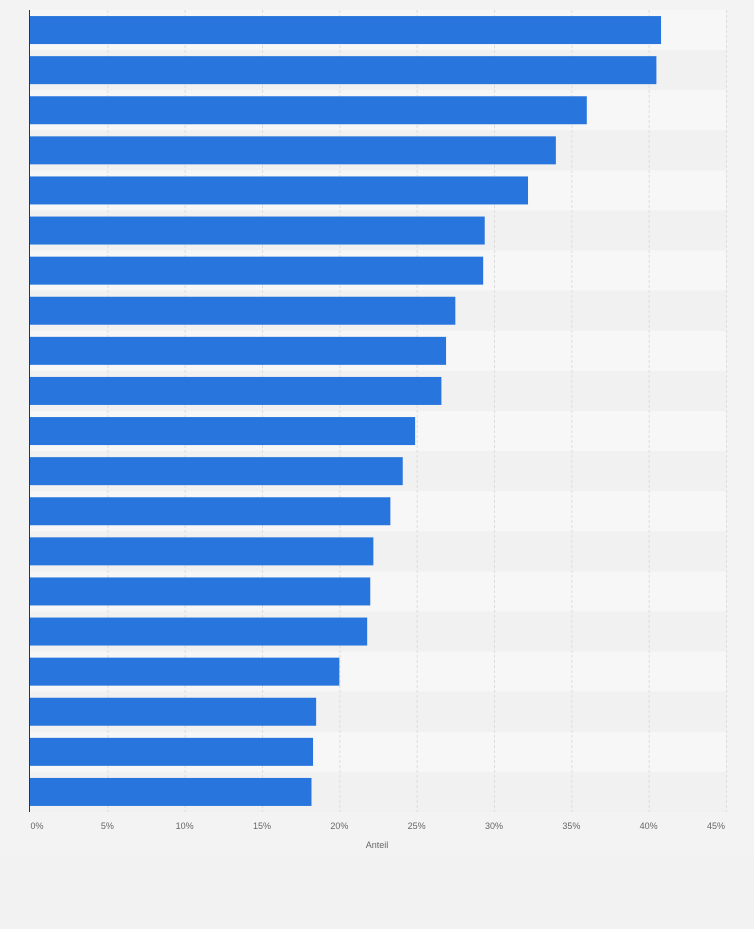 The image size is (754, 929). What do you see at coordinates (36, 826) in the screenshot?
I see `x-tick-label: 0%` at bounding box center [36, 826].